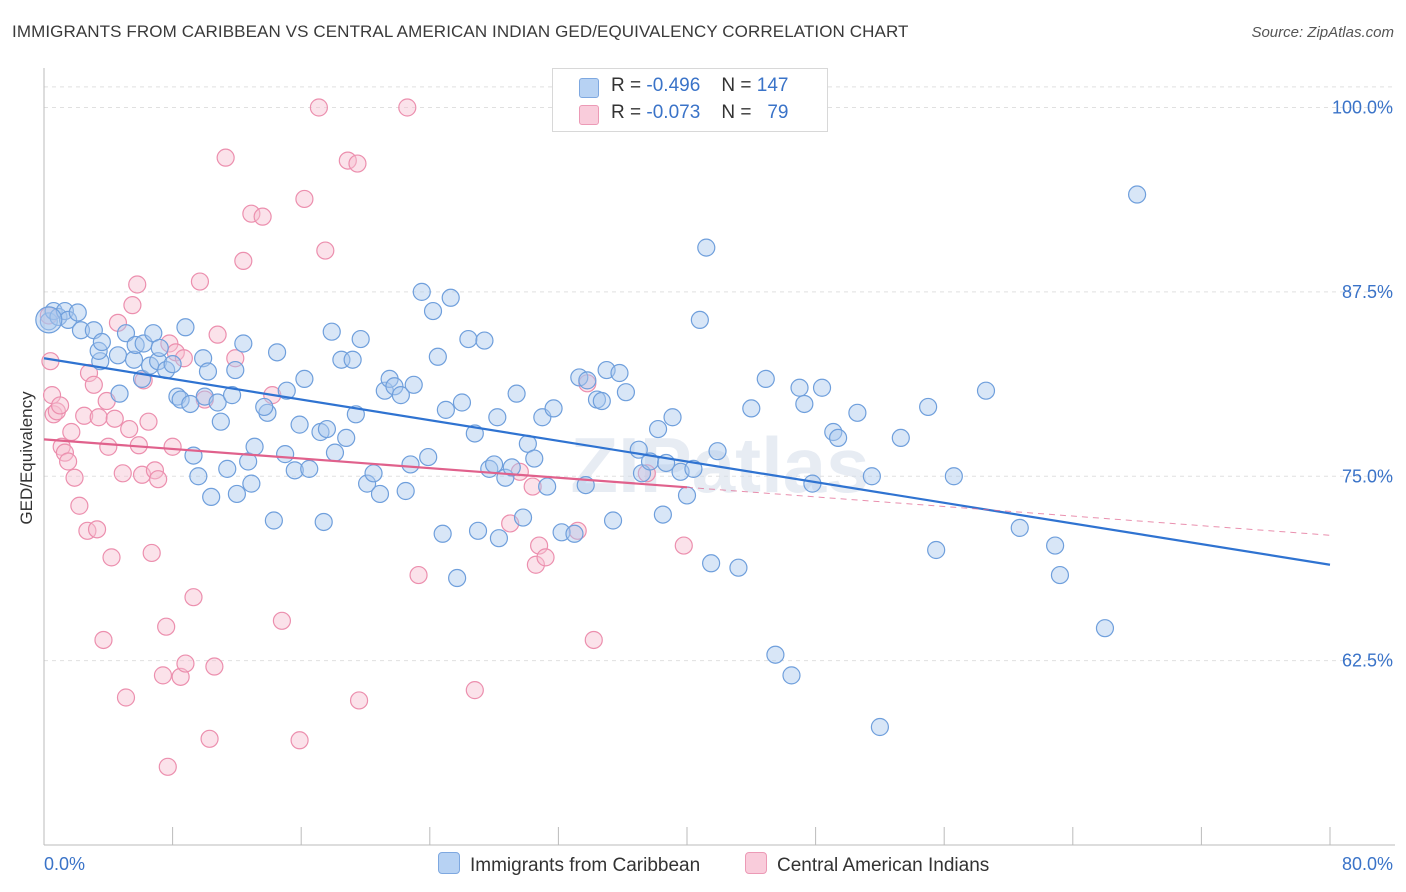  Describe the element at coordinates (778, 112) in the screenshot. I see `legend-n-value: 79` at that location.